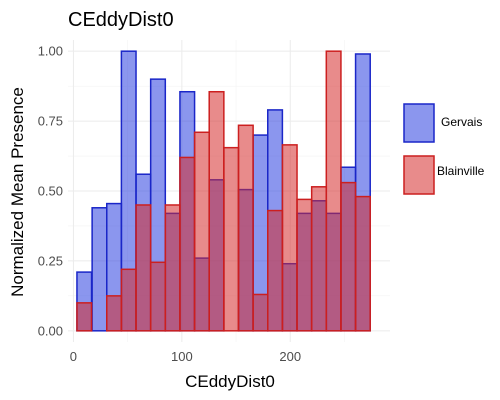 The width and height of the screenshot is (500, 400). What do you see at coordinates (50, 51) in the screenshot?
I see `y-tick-label: 1.00` at bounding box center [50, 51].